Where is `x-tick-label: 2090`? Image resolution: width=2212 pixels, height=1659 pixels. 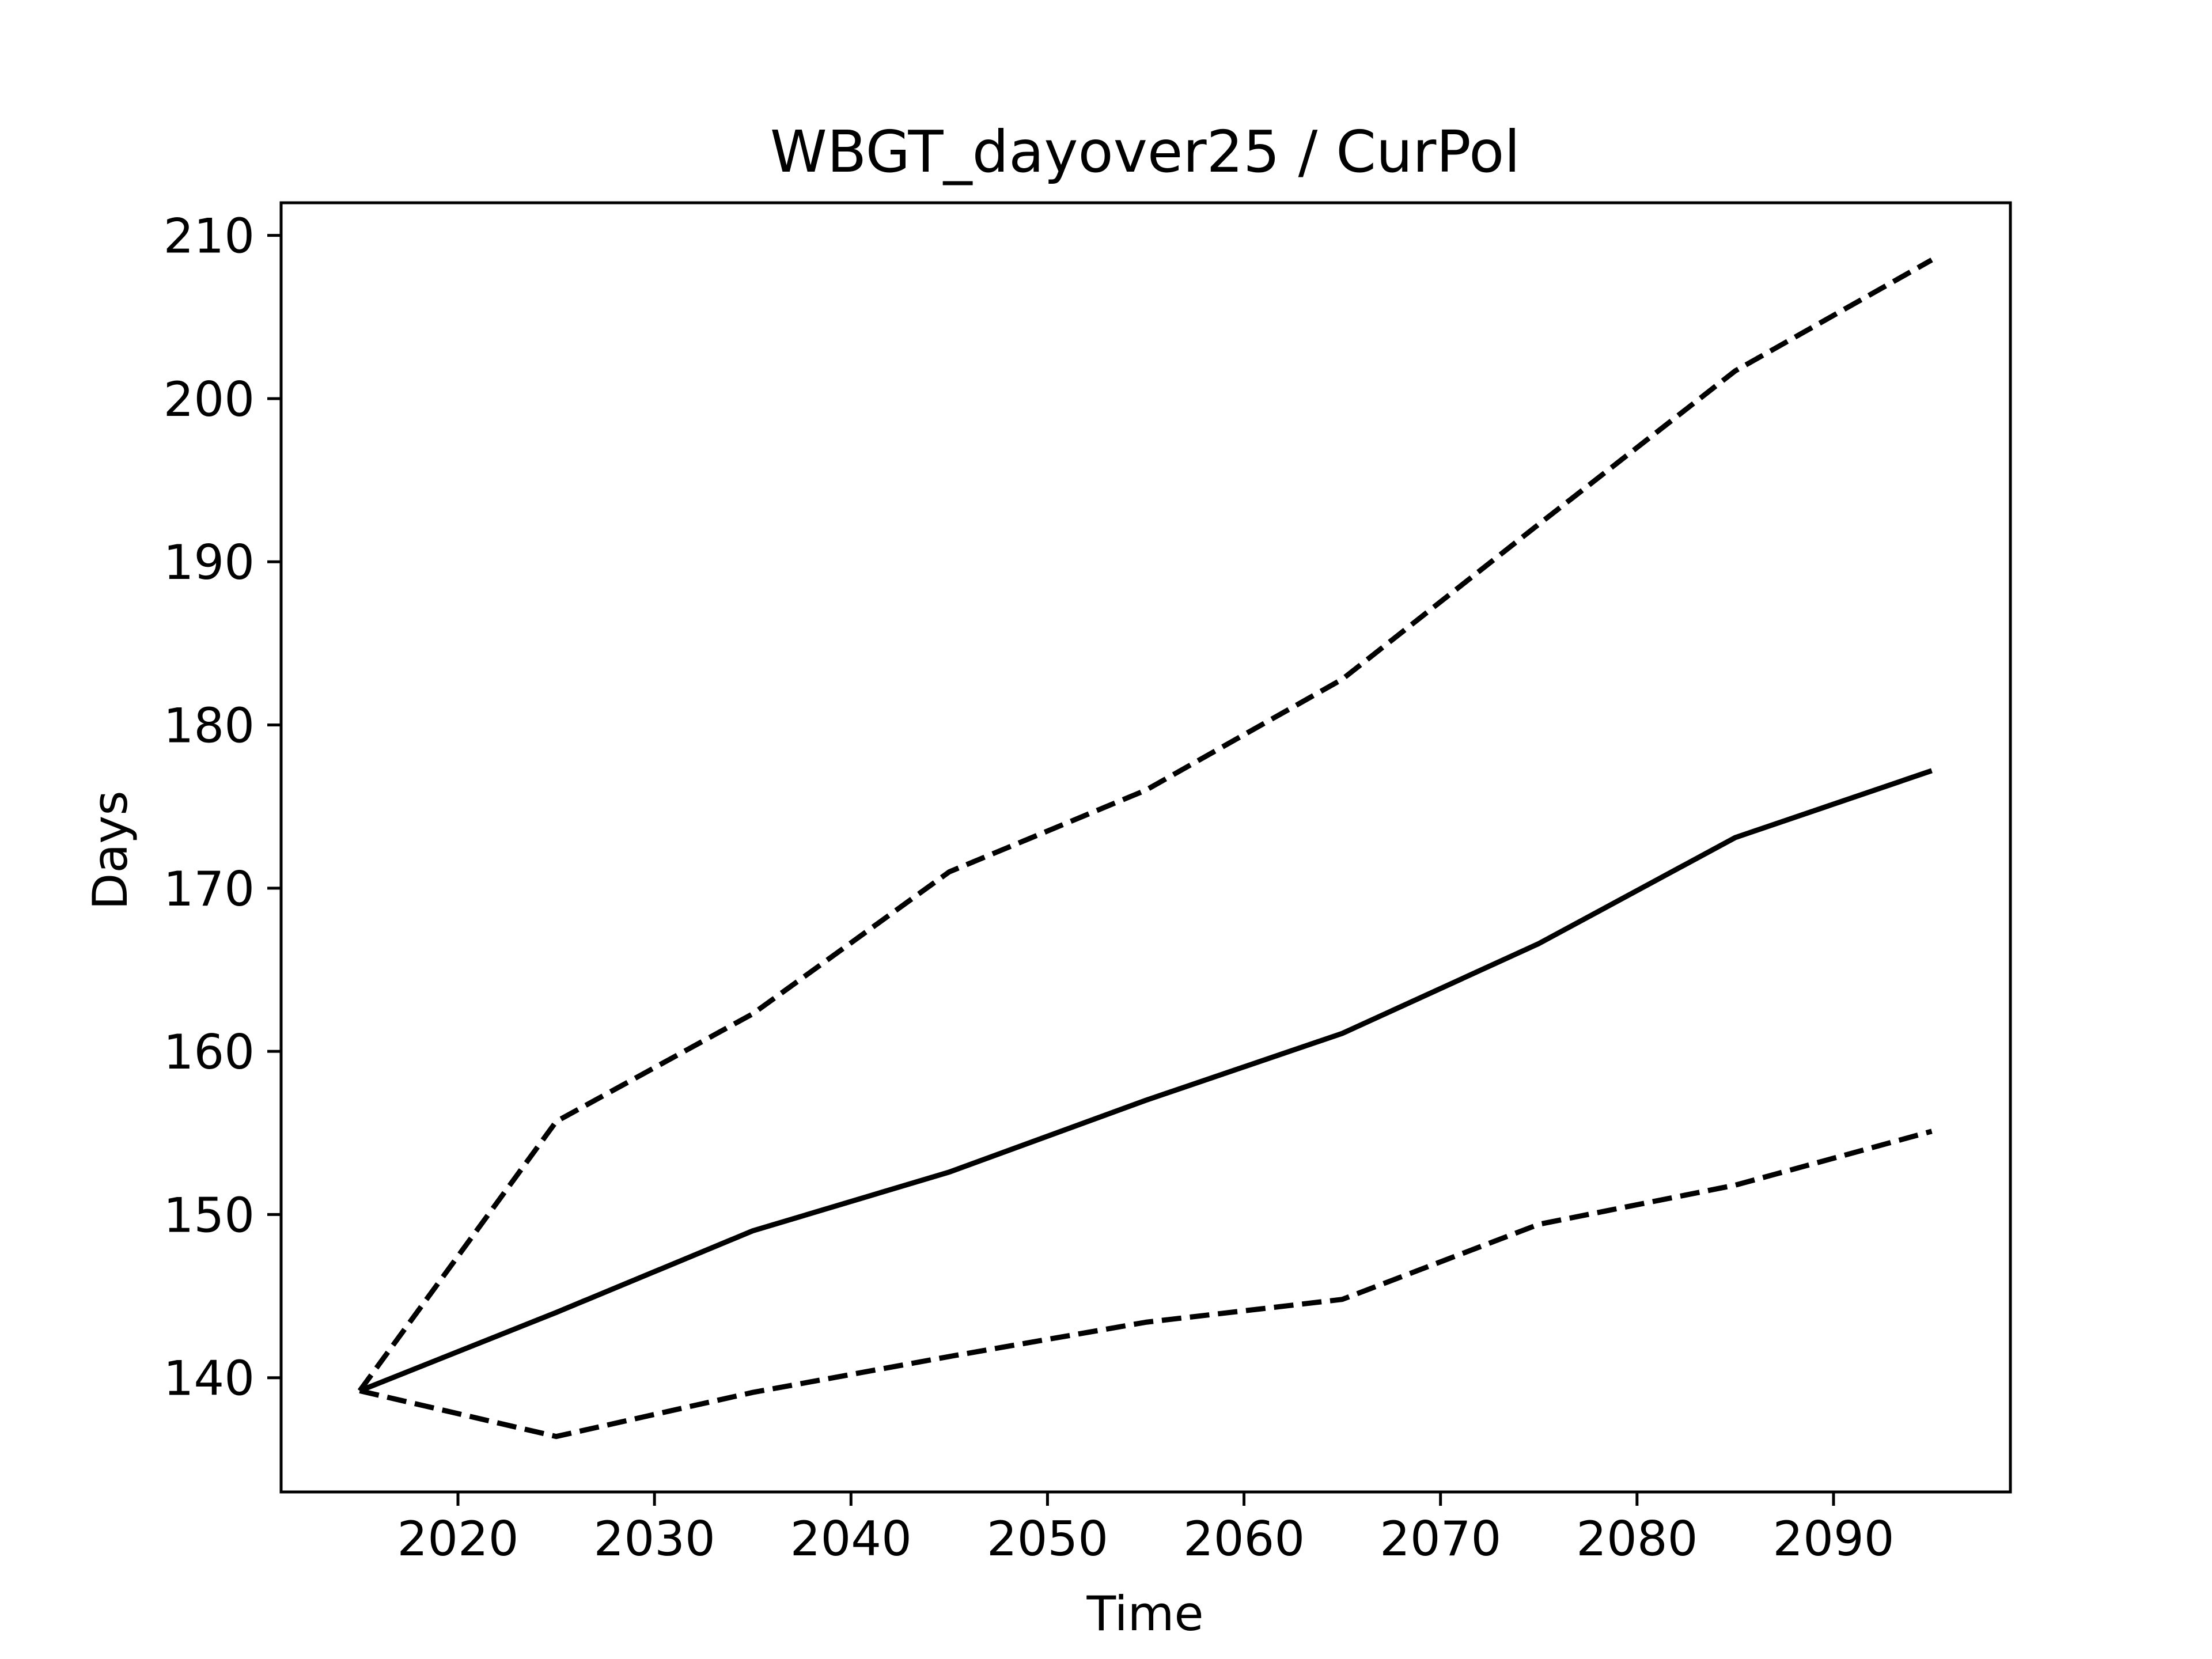 x-tick-label: 2090 is located at coordinates (1833, 1539).